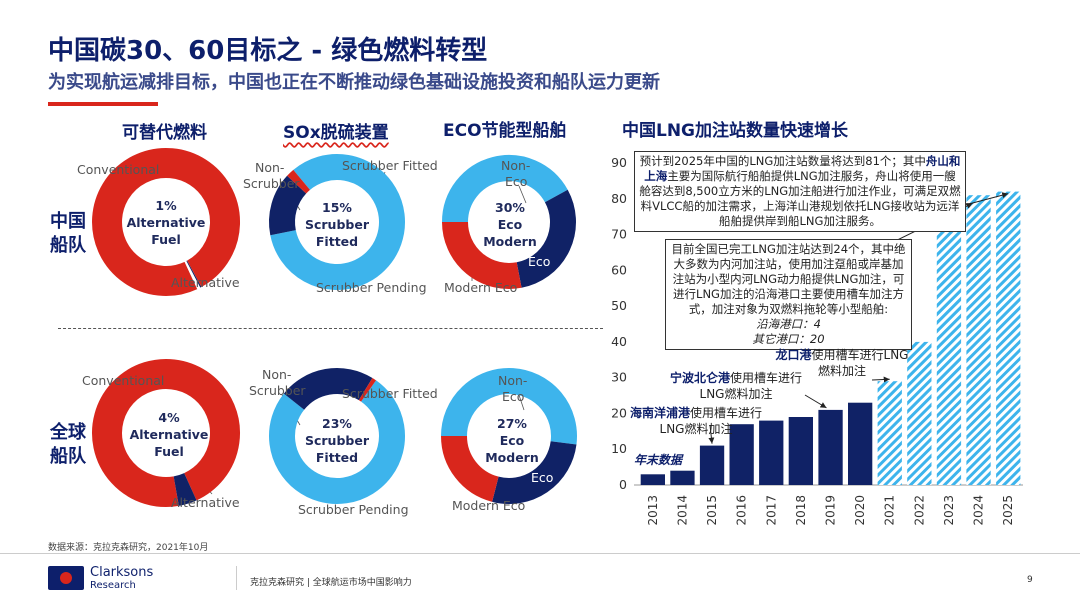 The image size is (1080, 602). Describe the element at coordinates (539, 261) in the screenshot. I see `label-eco-china: Eco` at that location.